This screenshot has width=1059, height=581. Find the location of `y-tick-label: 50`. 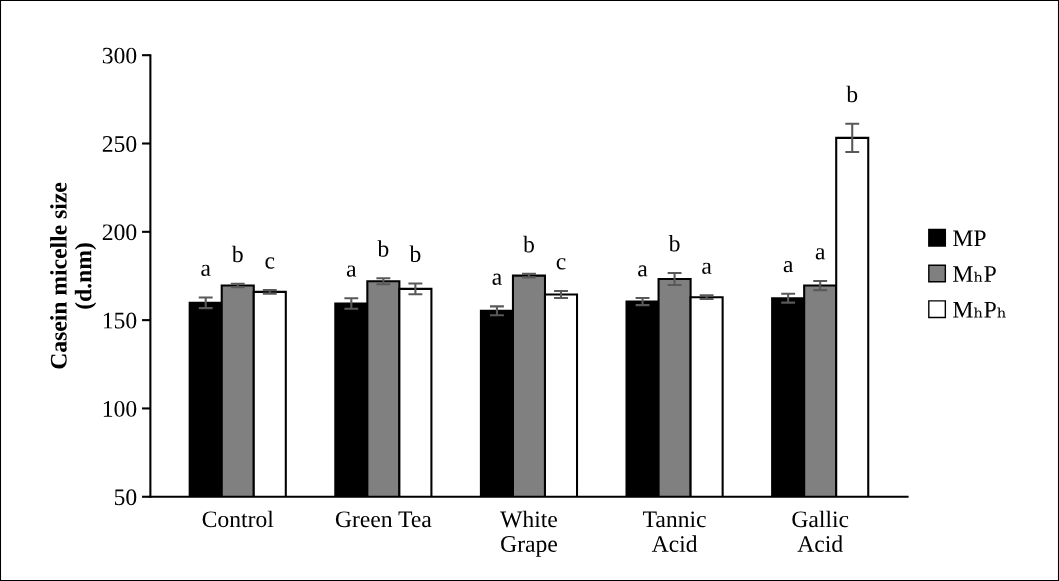

y-tick-label: 50 is located at coordinates (125, 497).